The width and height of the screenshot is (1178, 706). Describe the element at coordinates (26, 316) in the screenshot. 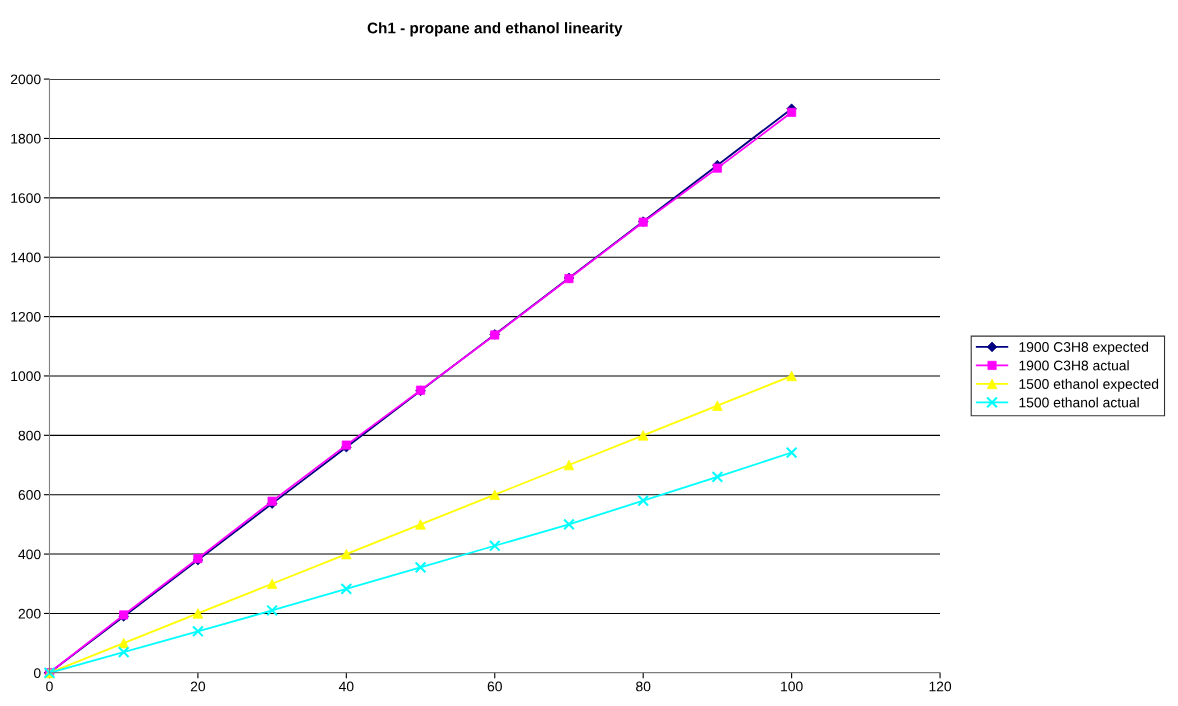

I see `y-tick-label: 1200` at that location.